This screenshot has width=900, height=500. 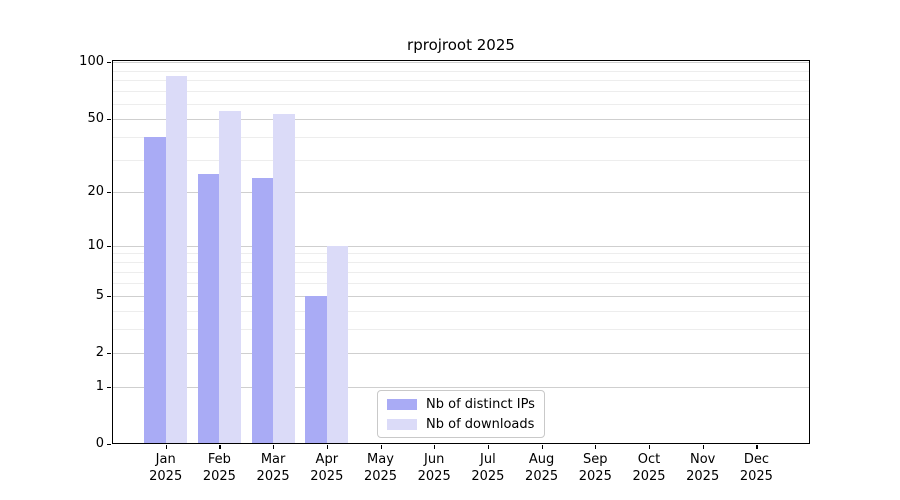 I want to click on x-tick-month: Sep, so click(x=595, y=459).